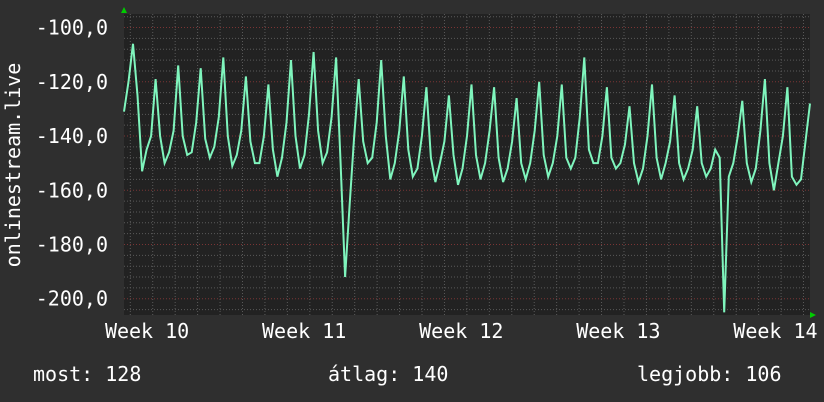 This screenshot has height=402, width=824. I want to click on y-axis-arrow-icon, so click(124, 10).